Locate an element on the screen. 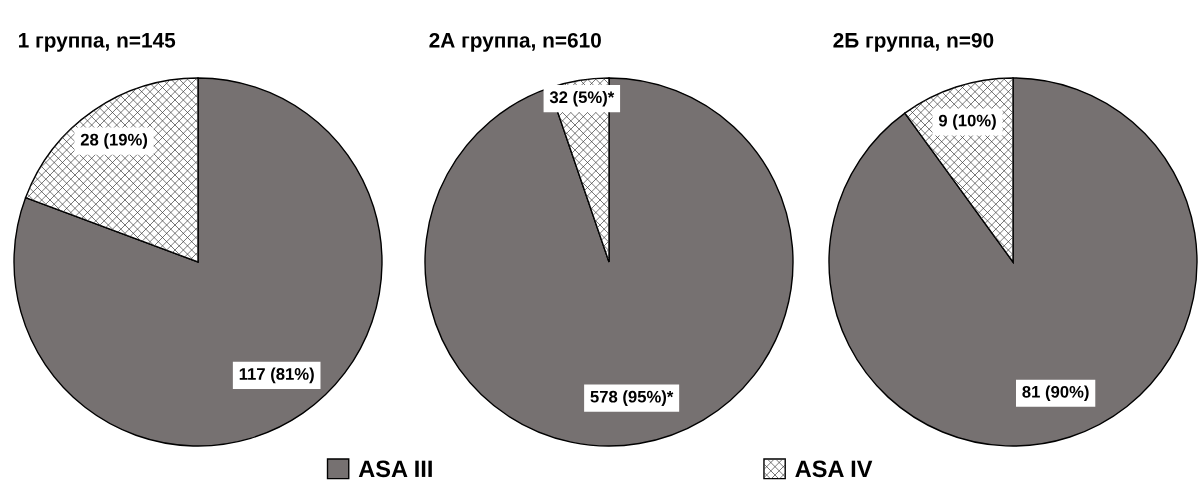 This screenshot has height=496, width=1200. data-label: 9 (10%) is located at coordinates (967, 122).